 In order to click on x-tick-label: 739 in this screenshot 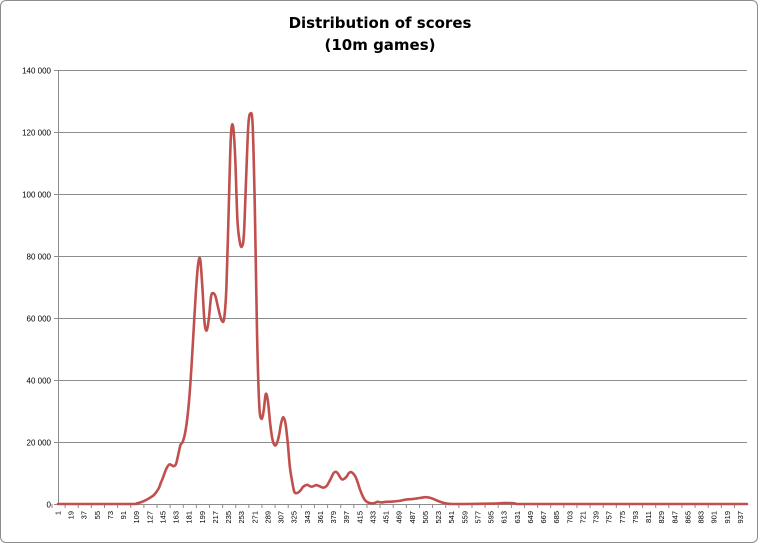, I will do `click(596, 517)`.